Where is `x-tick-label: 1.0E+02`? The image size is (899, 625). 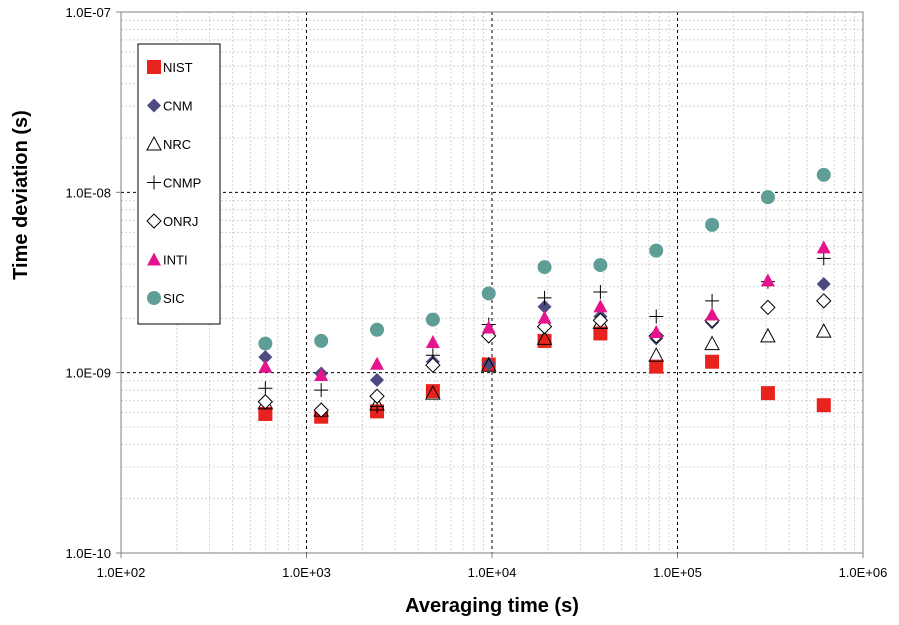 x-tick-label: 1.0E+02 is located at coordinates (121, 572).